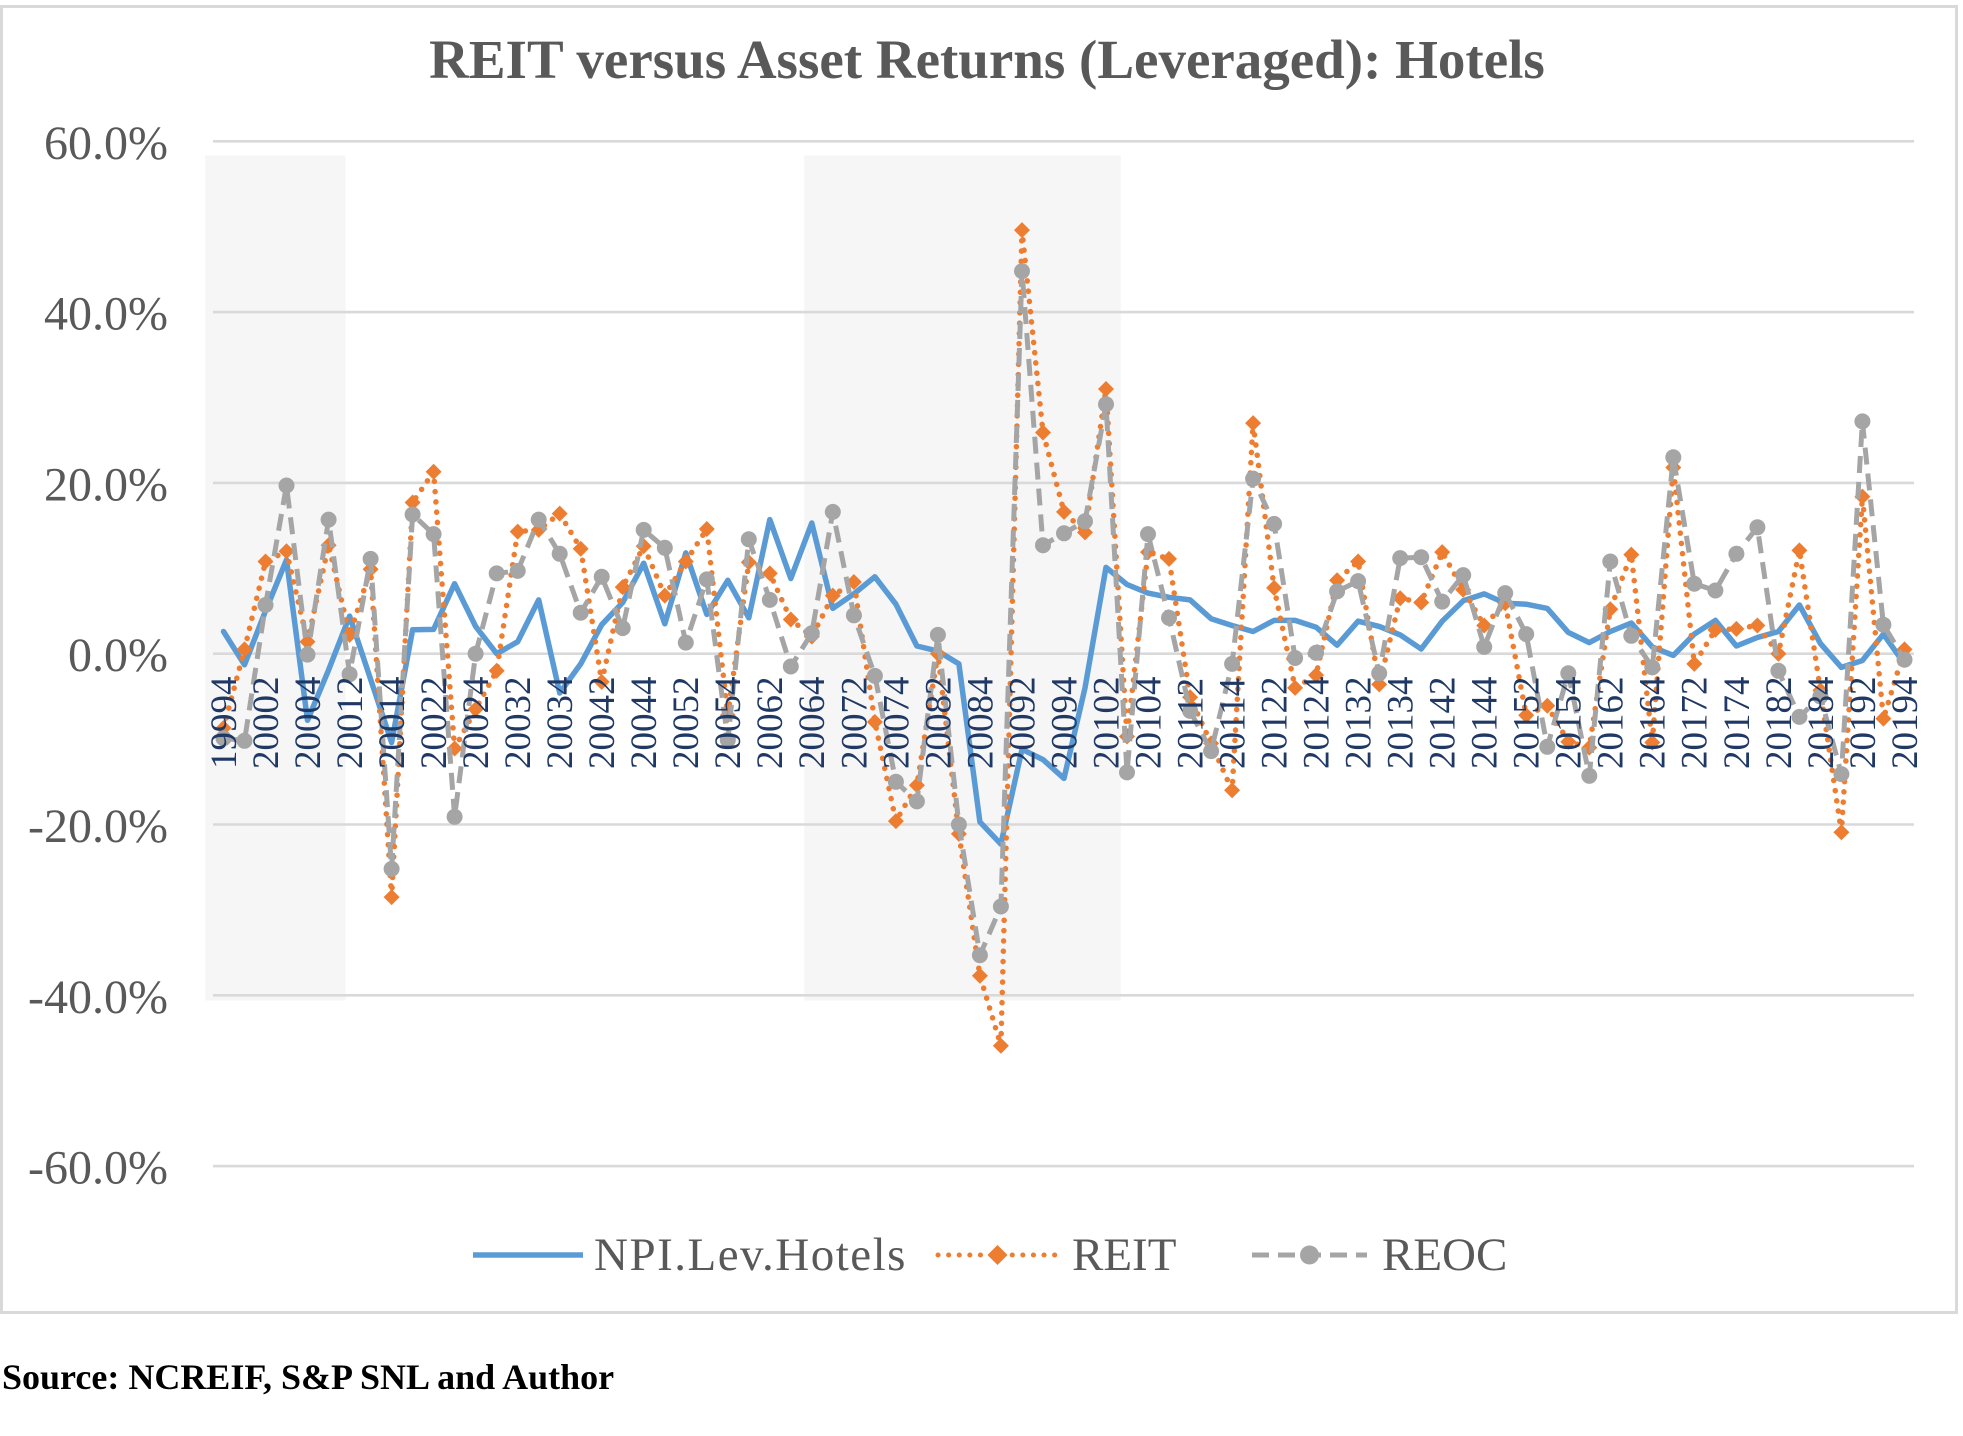  Describe the element at coordinates (1022, 723) in the screenshot. I see `svg-text: 20092` at that location.